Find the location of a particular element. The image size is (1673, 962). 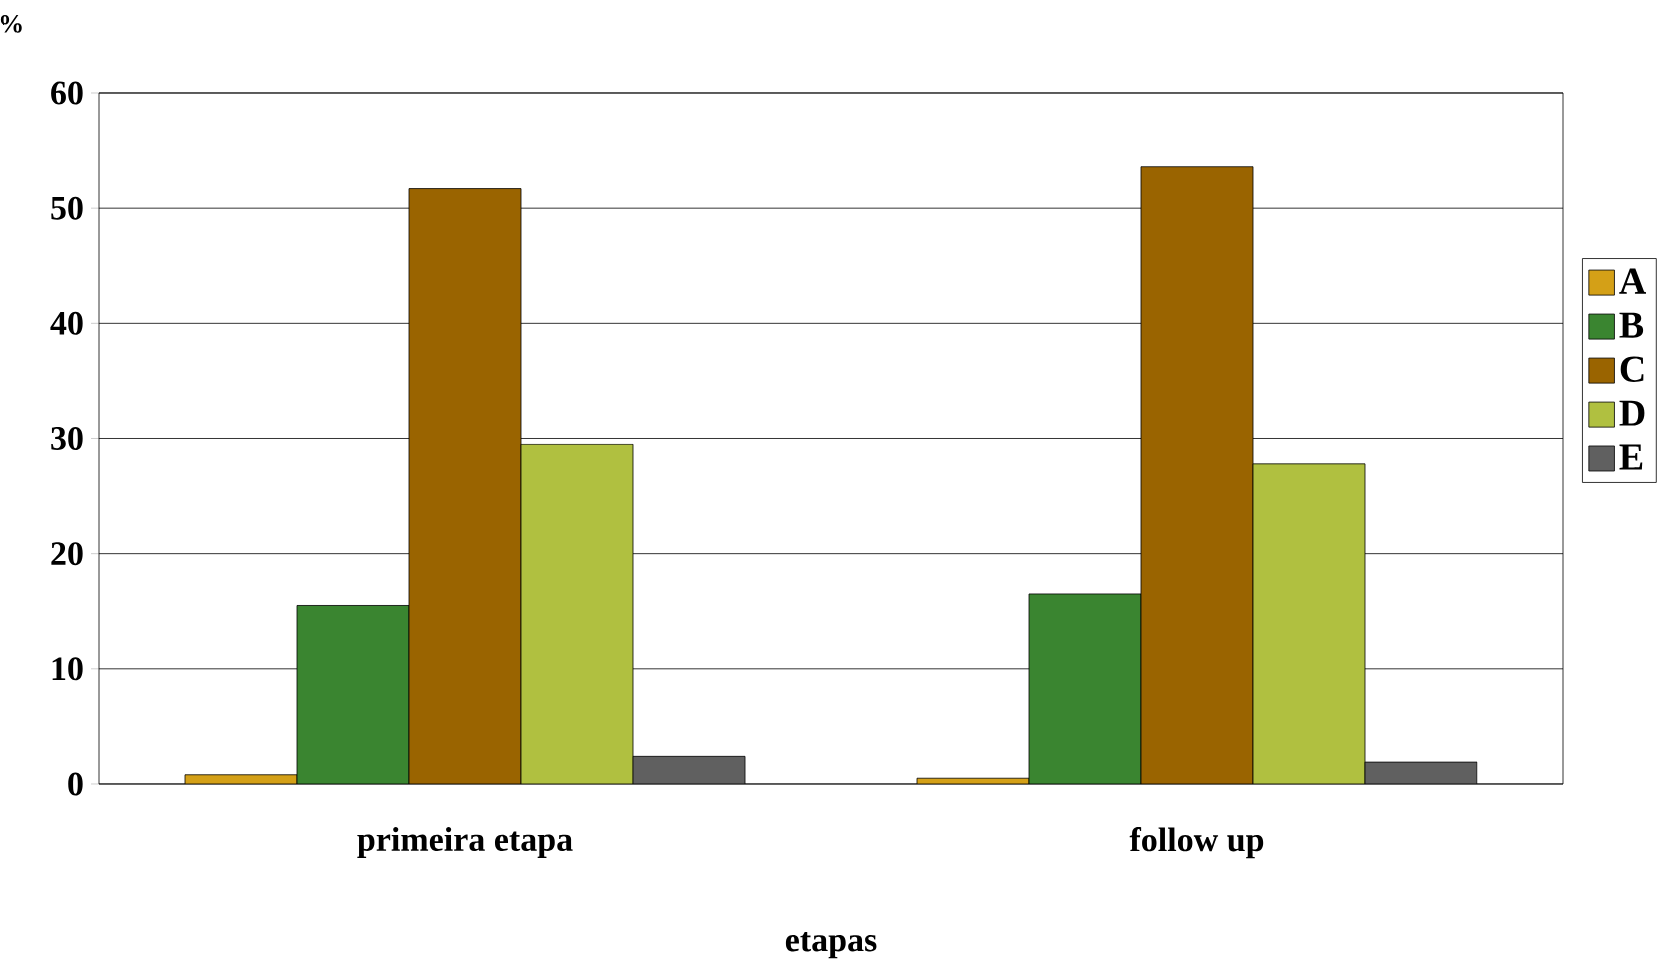

x-tick-label: primeira etapa is located at coordinates (465, 842).